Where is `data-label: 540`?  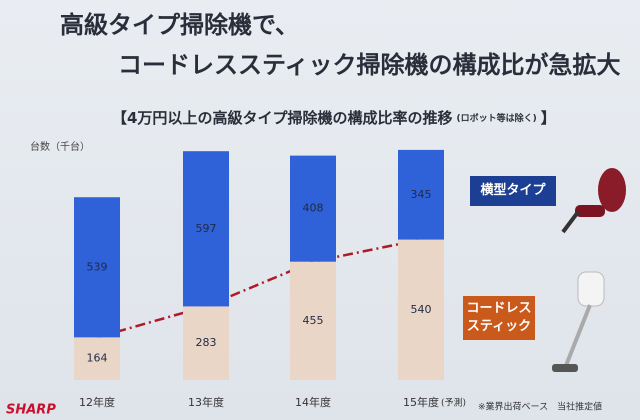 data-label: 540 is located at coordinates (421, 309).